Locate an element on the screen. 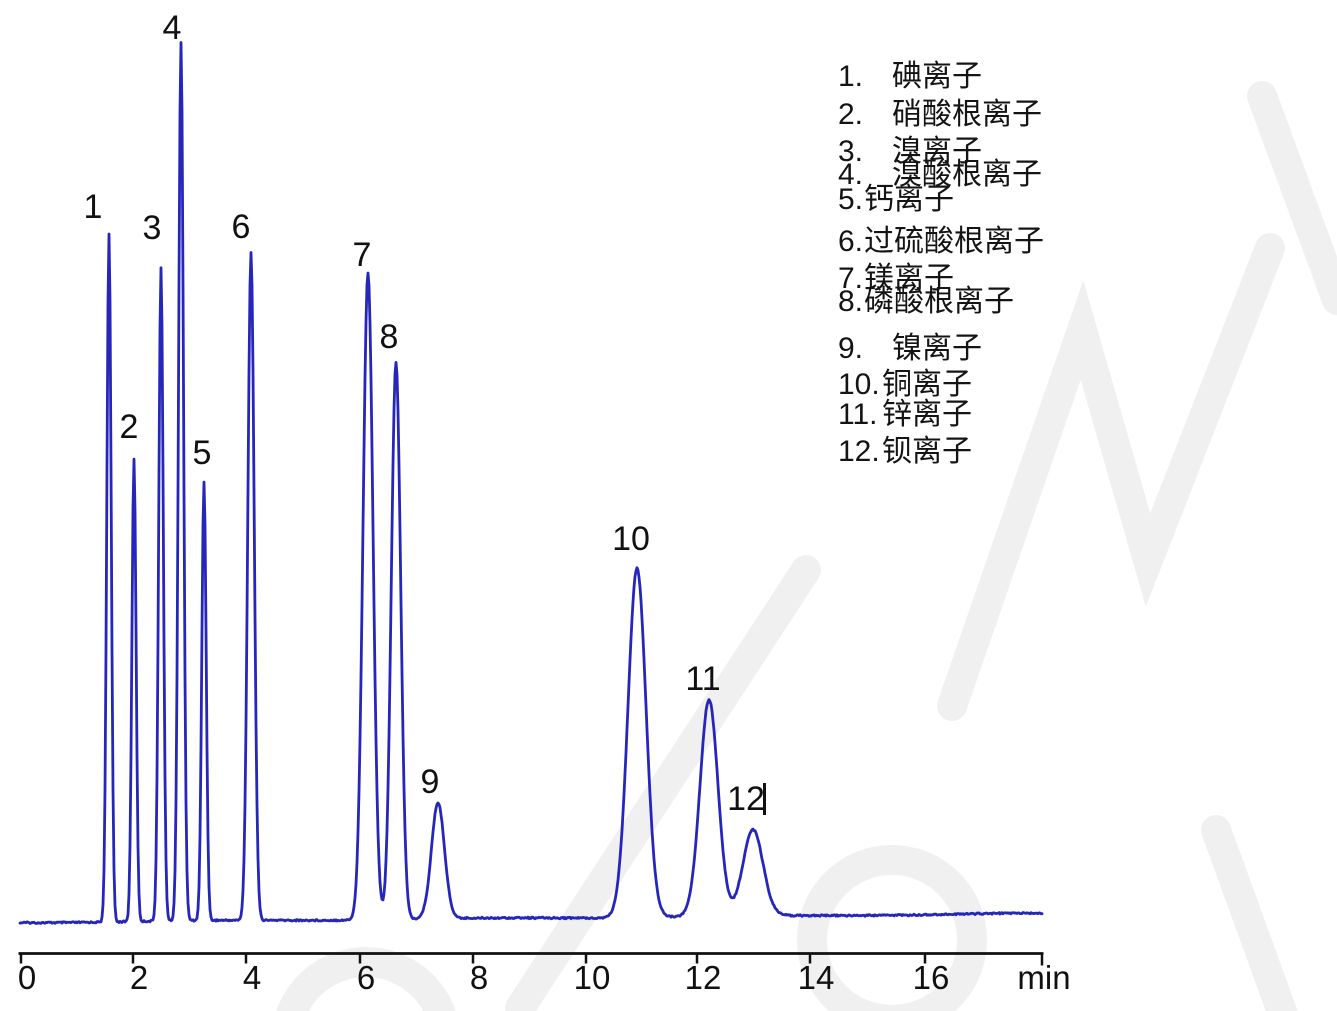 This screenshot has height=1011, width=1337. legend-item-name: 镍离子 is located at coordinates (937, 348).